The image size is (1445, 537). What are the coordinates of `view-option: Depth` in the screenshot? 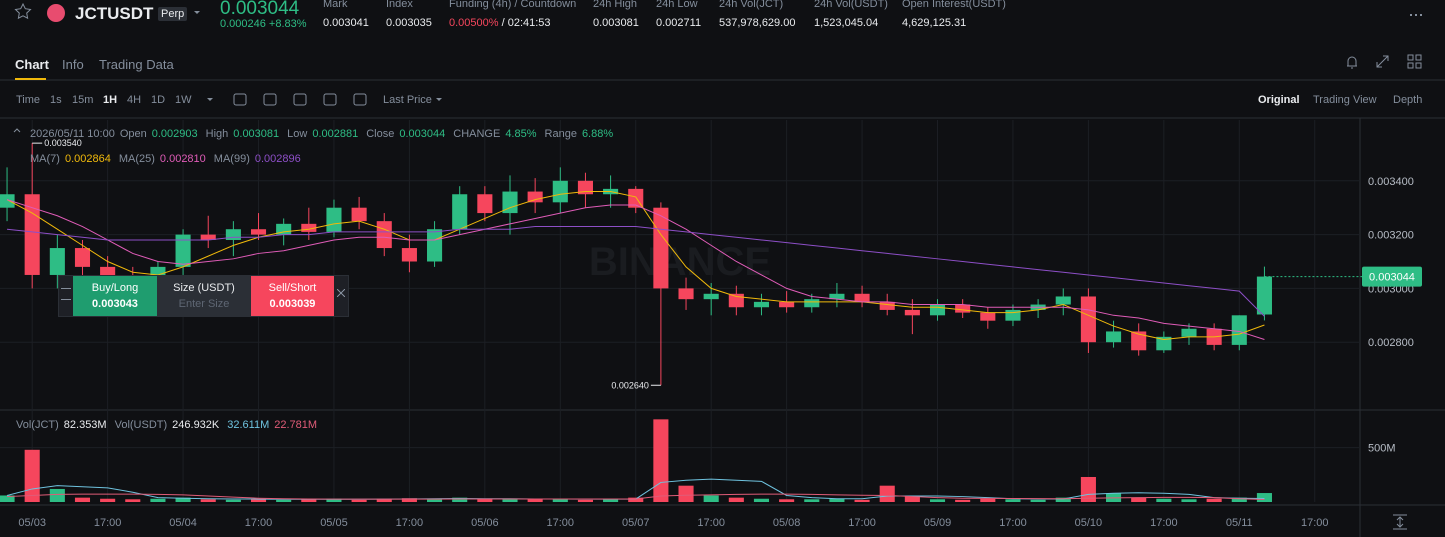 It's located at (1408, 100).